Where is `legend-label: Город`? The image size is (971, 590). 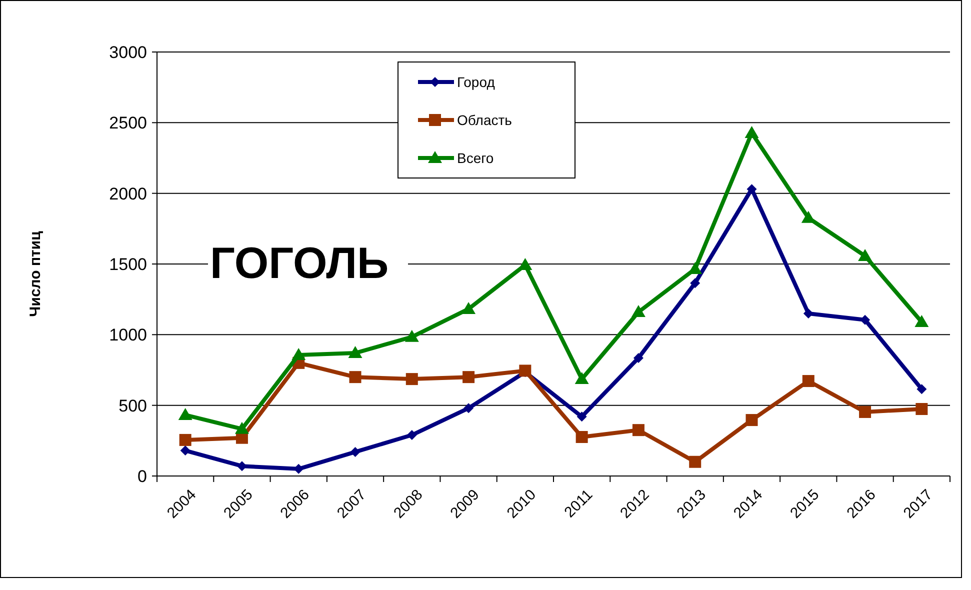 legend-label: Город is located at coordinates (476, 82).